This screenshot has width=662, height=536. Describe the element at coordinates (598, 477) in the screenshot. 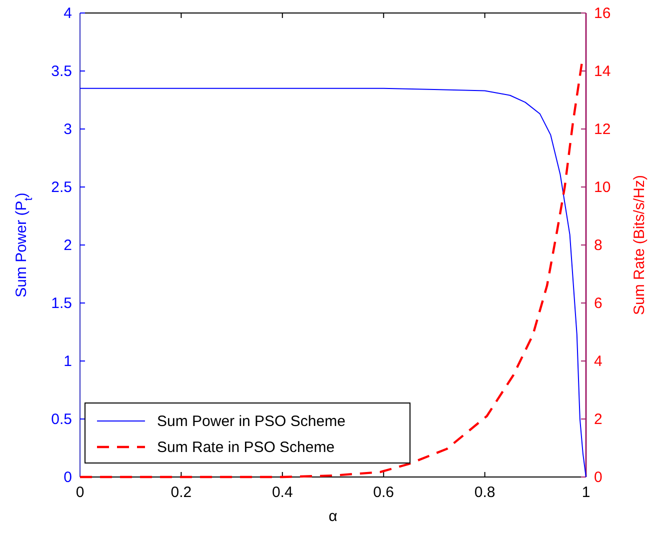

I see `y2-tick-label: 0` at that location.